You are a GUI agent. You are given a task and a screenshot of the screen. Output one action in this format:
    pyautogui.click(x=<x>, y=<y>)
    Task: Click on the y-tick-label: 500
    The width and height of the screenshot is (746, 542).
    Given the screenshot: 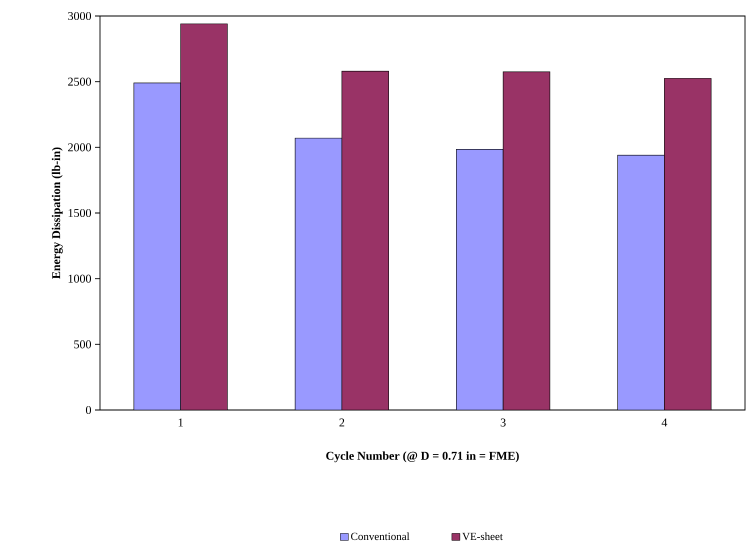 What is the action you would take?
    pyautogui.click(x=83, y=344)
    